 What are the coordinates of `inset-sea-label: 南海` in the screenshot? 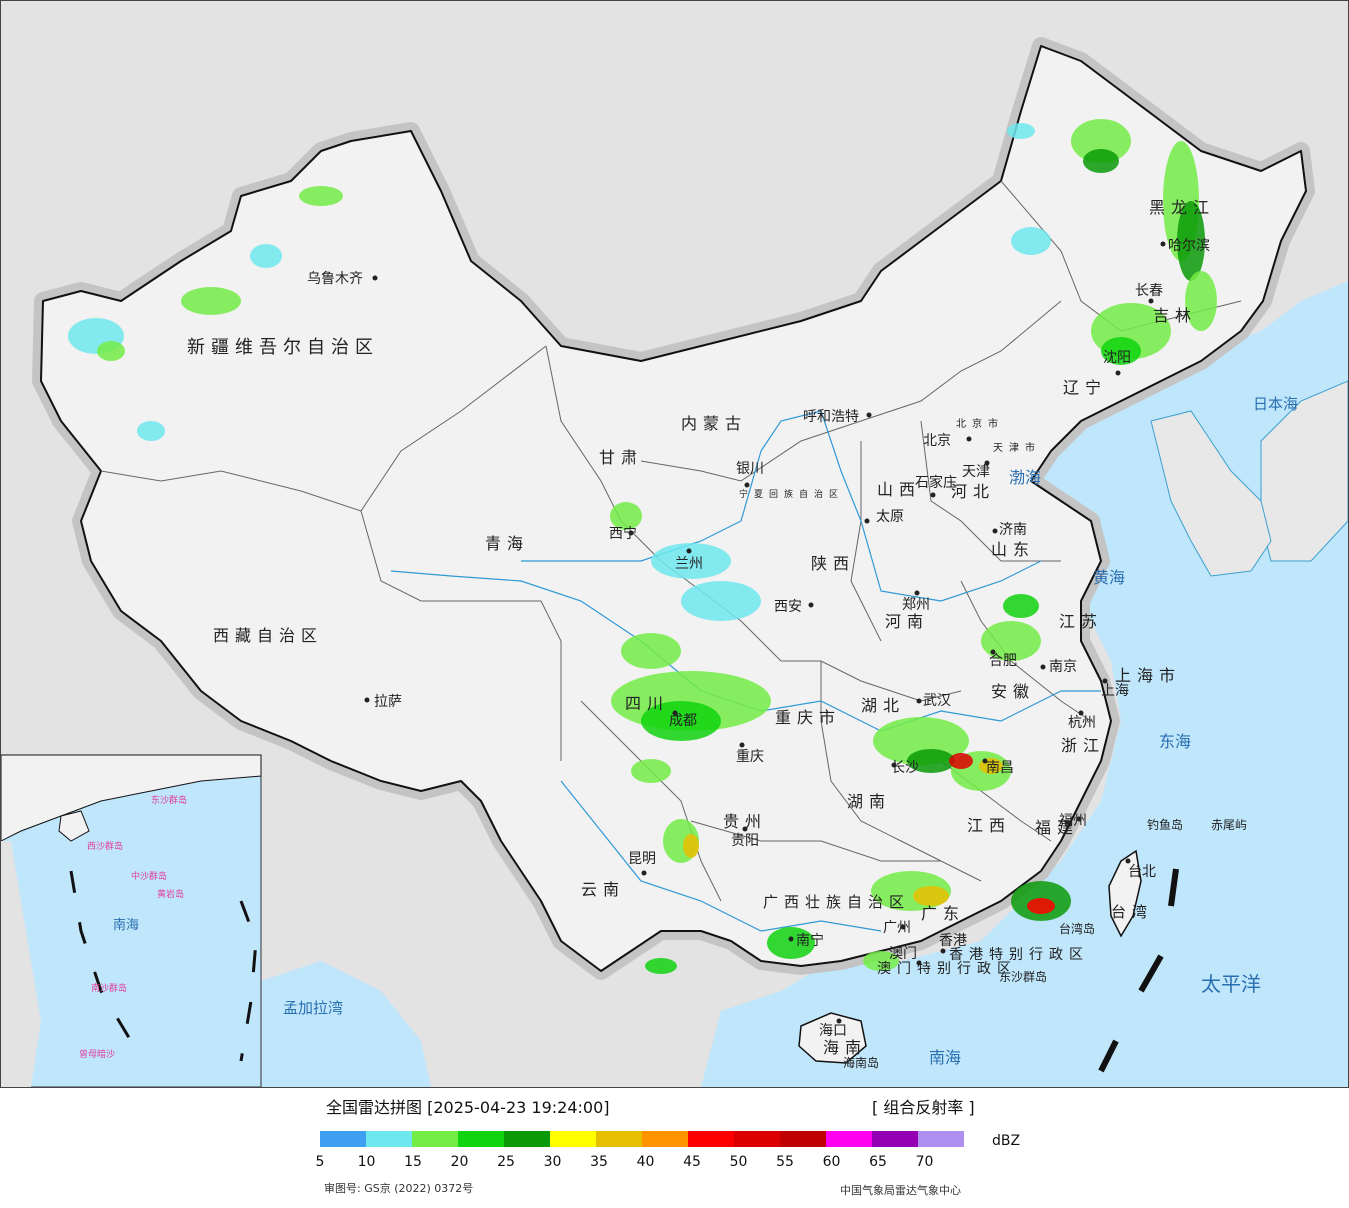 It's located at (126, 925).